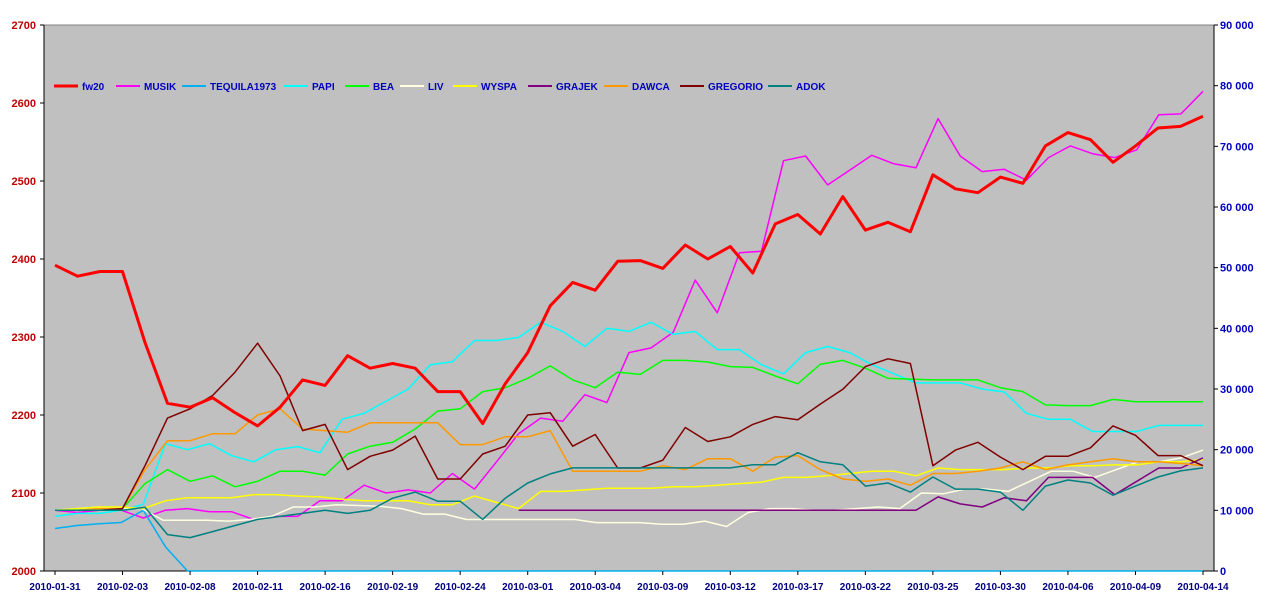 Image resolution: width=1276 pixels, height=615 pixels. I want to click on series-line-adok, so click(629, 495).